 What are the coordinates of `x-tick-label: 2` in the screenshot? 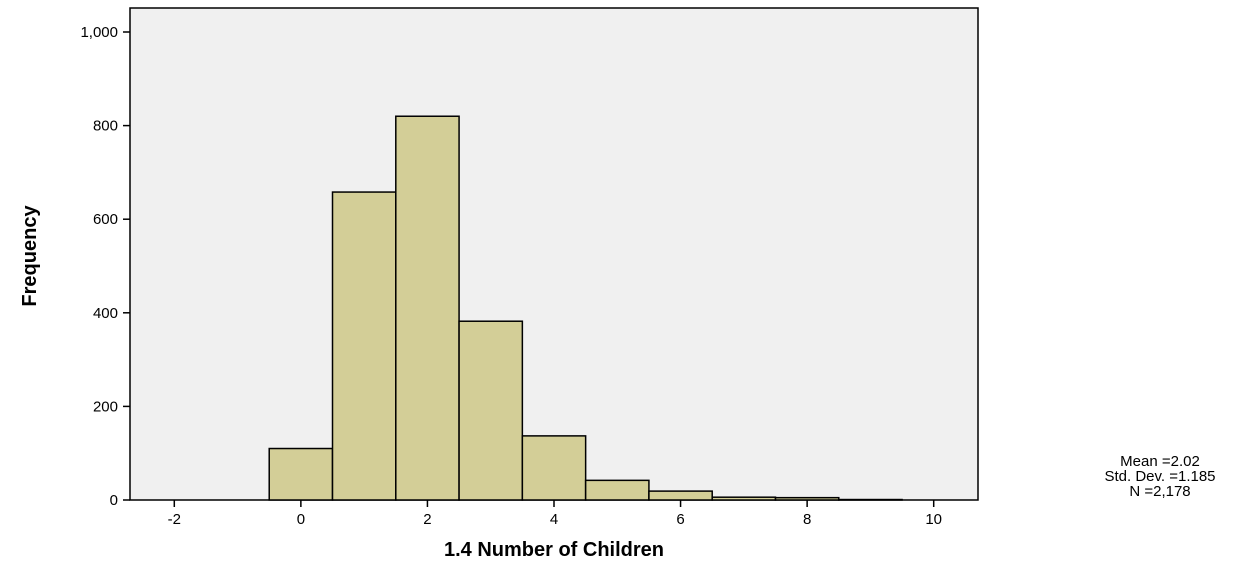 It's located at (427, 519).